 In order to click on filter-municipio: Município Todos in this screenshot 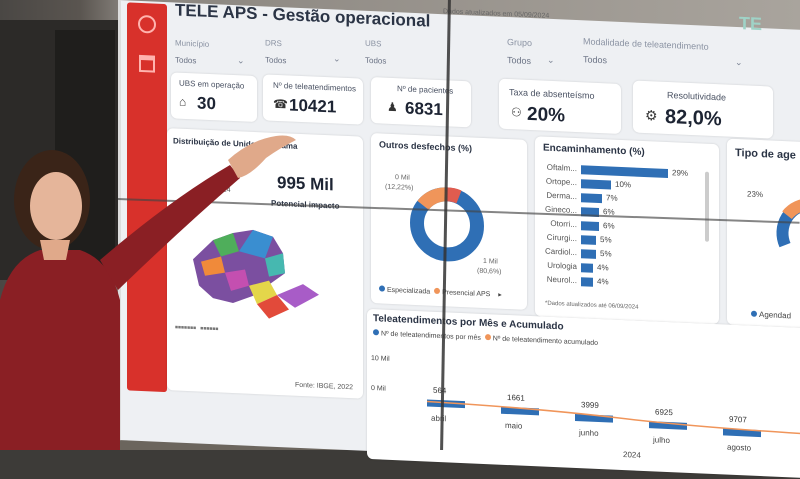, I will do `click(192, 51)`.